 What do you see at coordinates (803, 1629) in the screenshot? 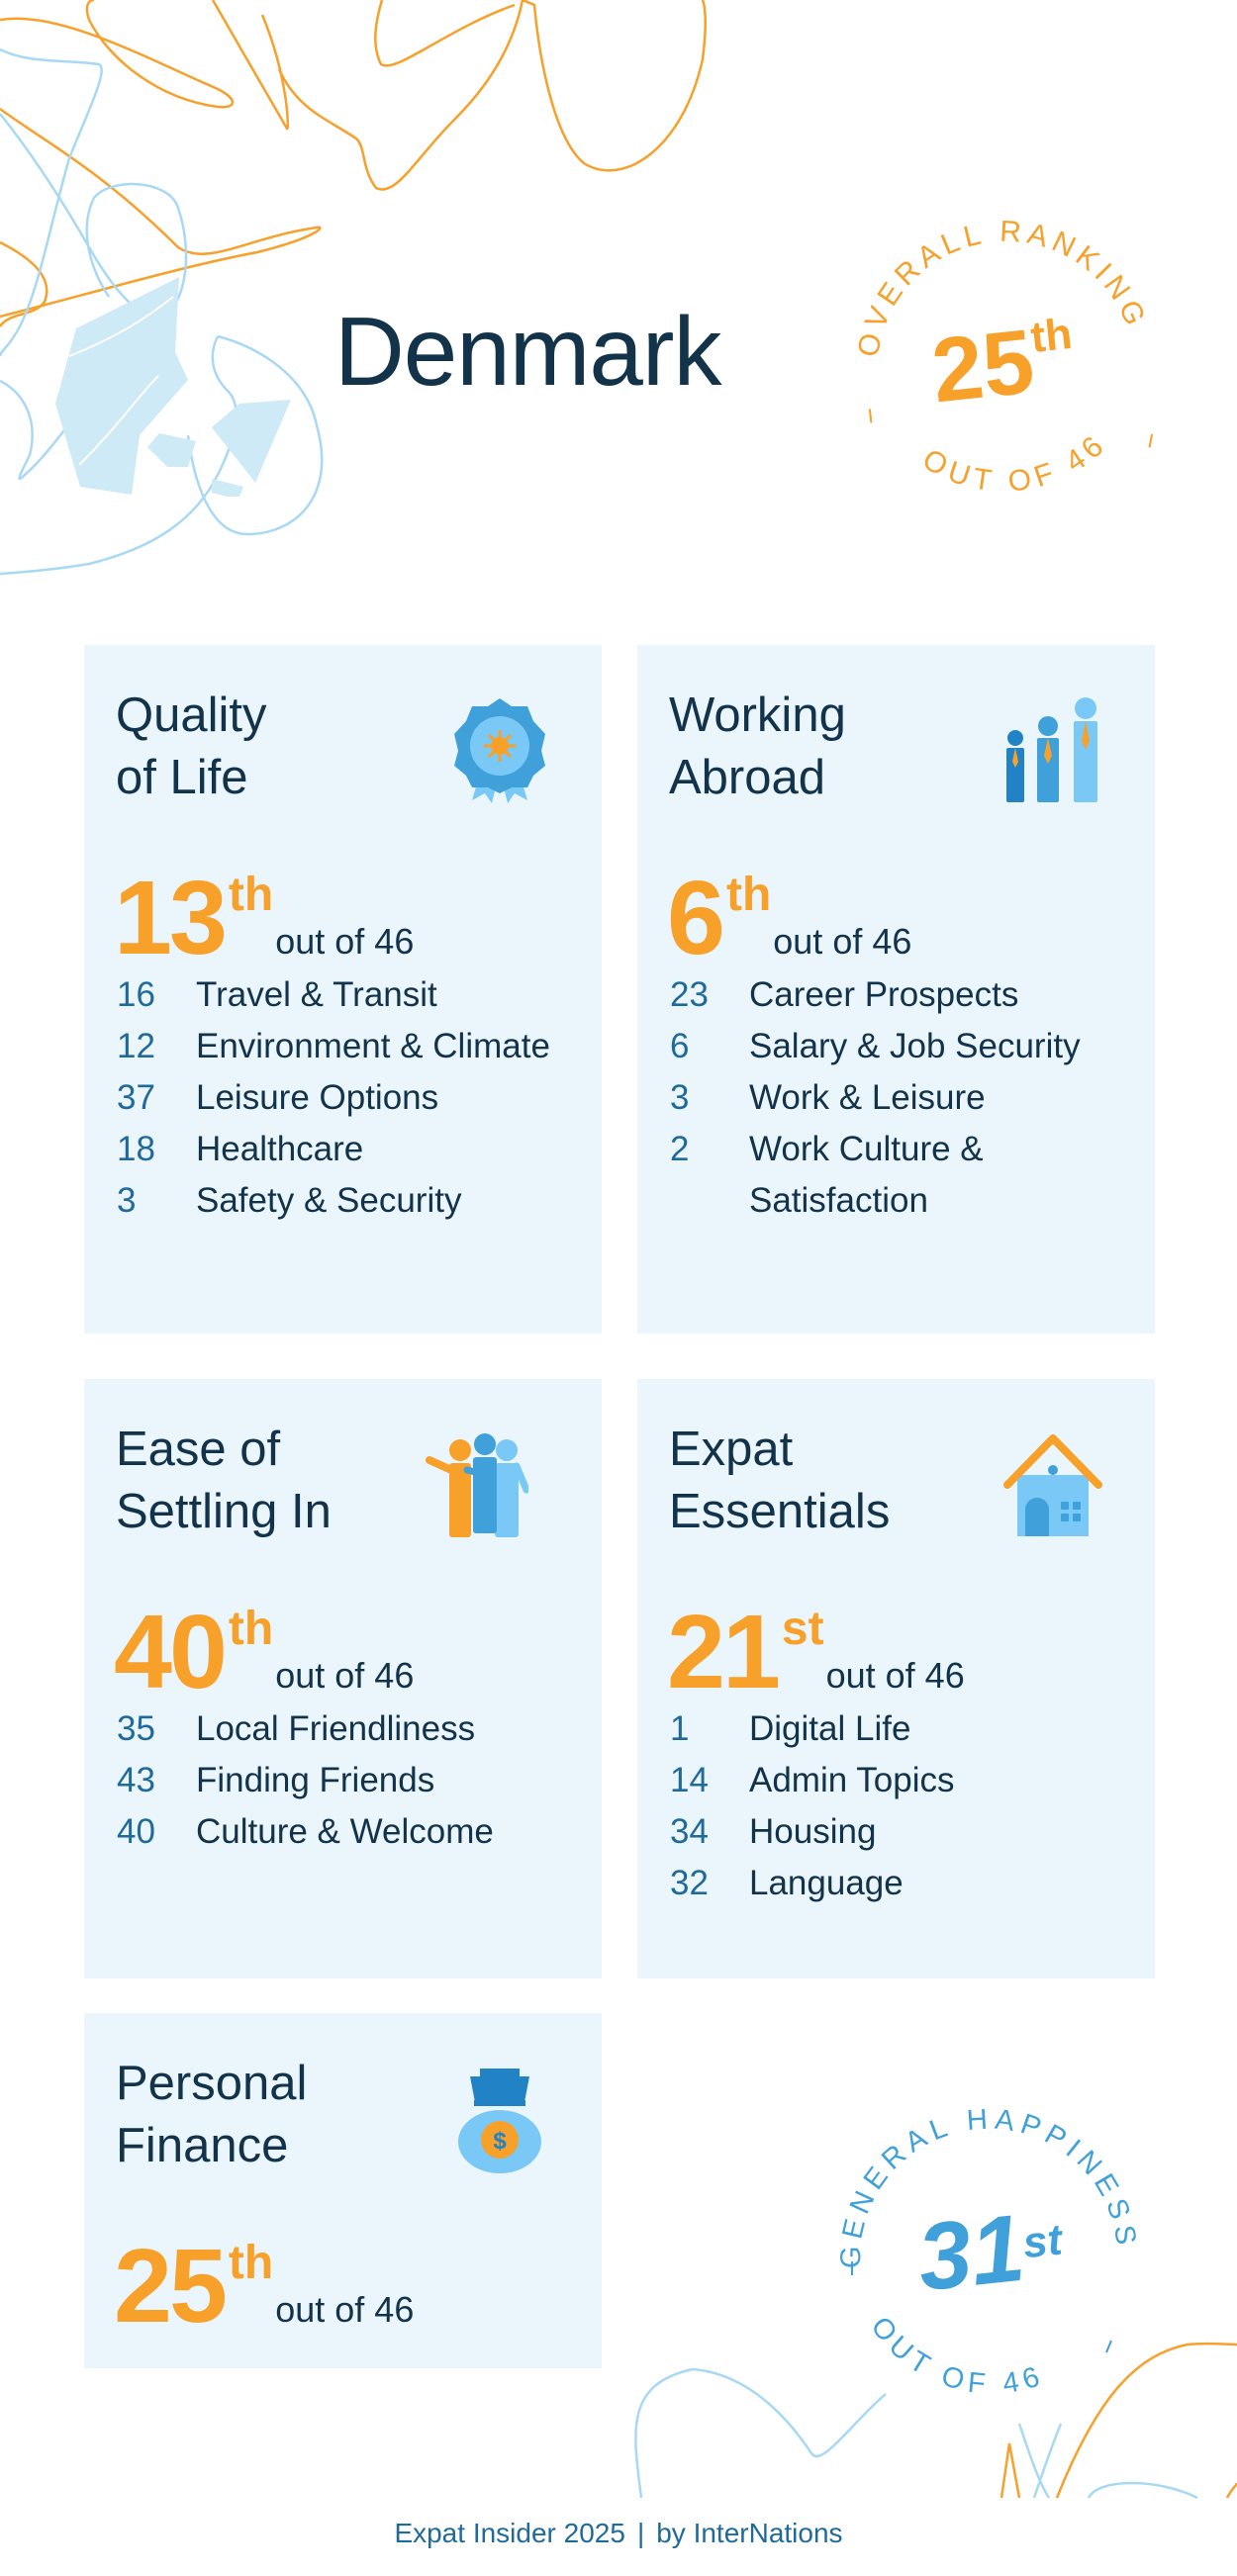
I see `rank-suffix: st` at bounding box center [803, 1629].